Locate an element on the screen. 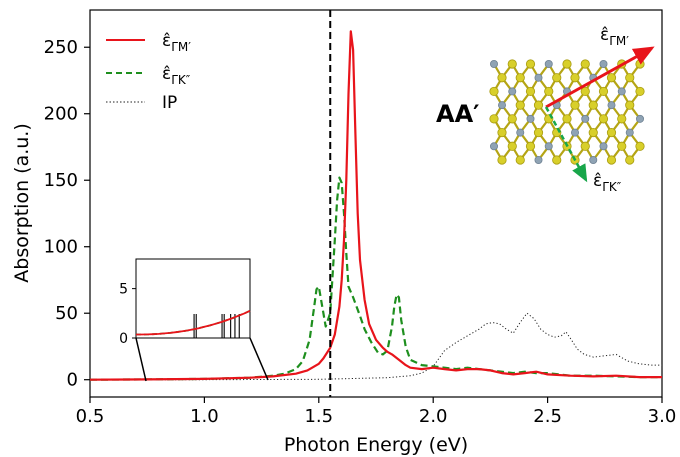  arrow-label-gk-base: ε̂ is located at coordinates (597, 181).